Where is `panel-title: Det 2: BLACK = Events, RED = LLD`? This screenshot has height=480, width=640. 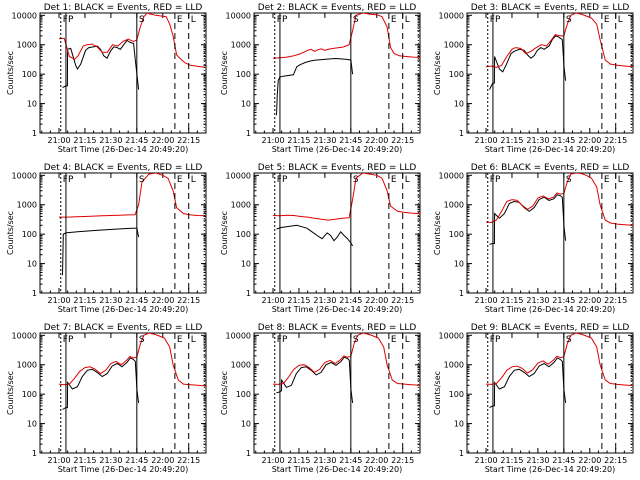
panel-title: Det 2: BLACK = Events, RED = LLD is located at coordinates (337, 8).